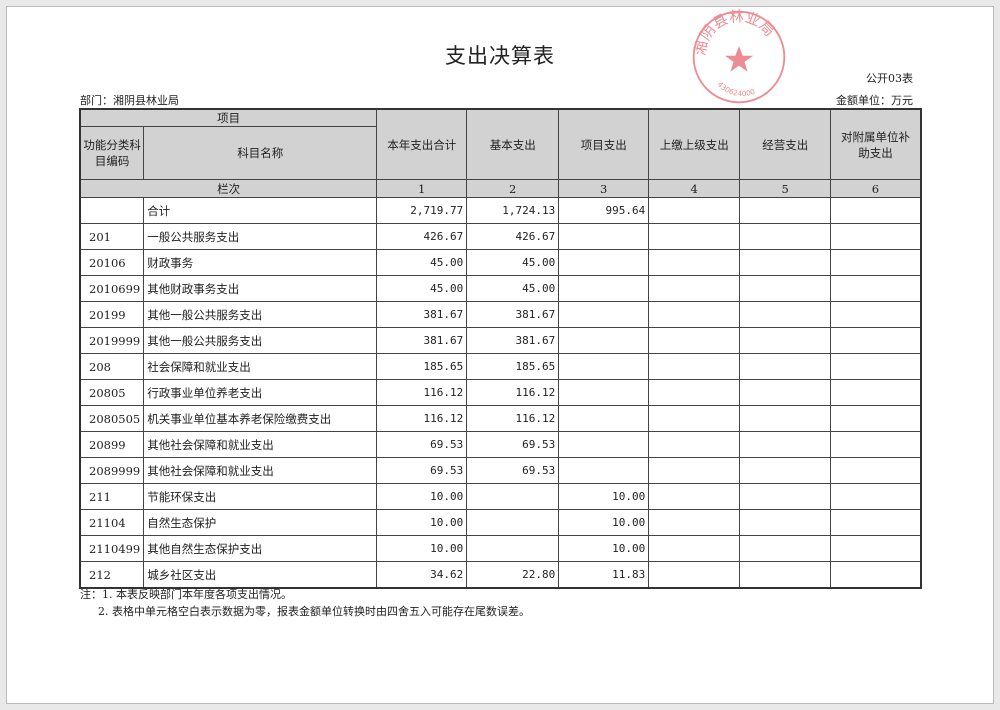 Image resolution: width=1000 pixels, height=710 pixels. I want to click on code-cell: 2019999, so click(112, 340).